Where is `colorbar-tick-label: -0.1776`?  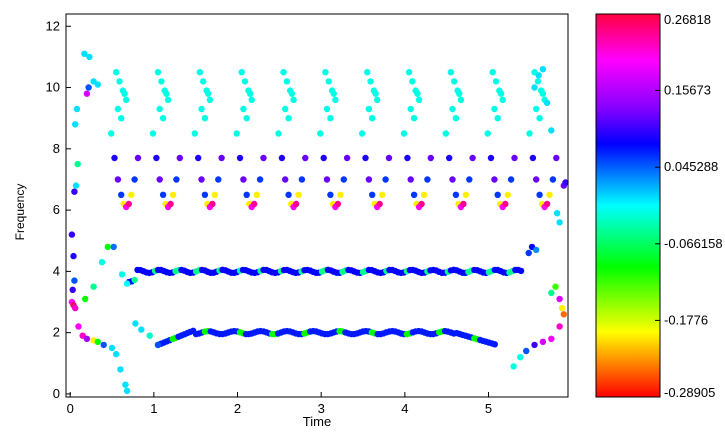
colorbar-tick-label: -0.1776 is located at coordinates (686, 319).